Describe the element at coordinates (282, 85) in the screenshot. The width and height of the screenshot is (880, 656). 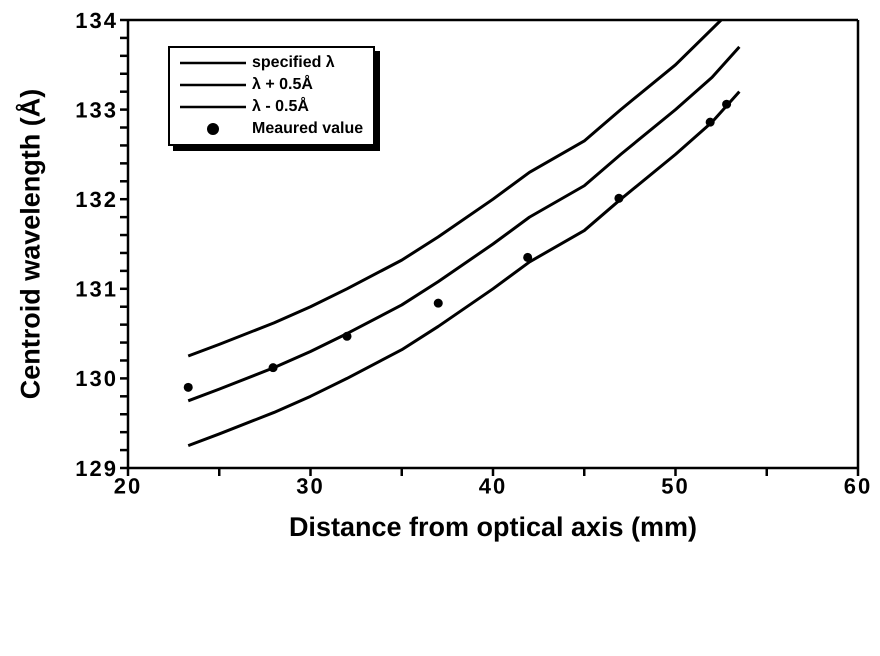
I see `legend-label: λ + 0.5Å` at that location.